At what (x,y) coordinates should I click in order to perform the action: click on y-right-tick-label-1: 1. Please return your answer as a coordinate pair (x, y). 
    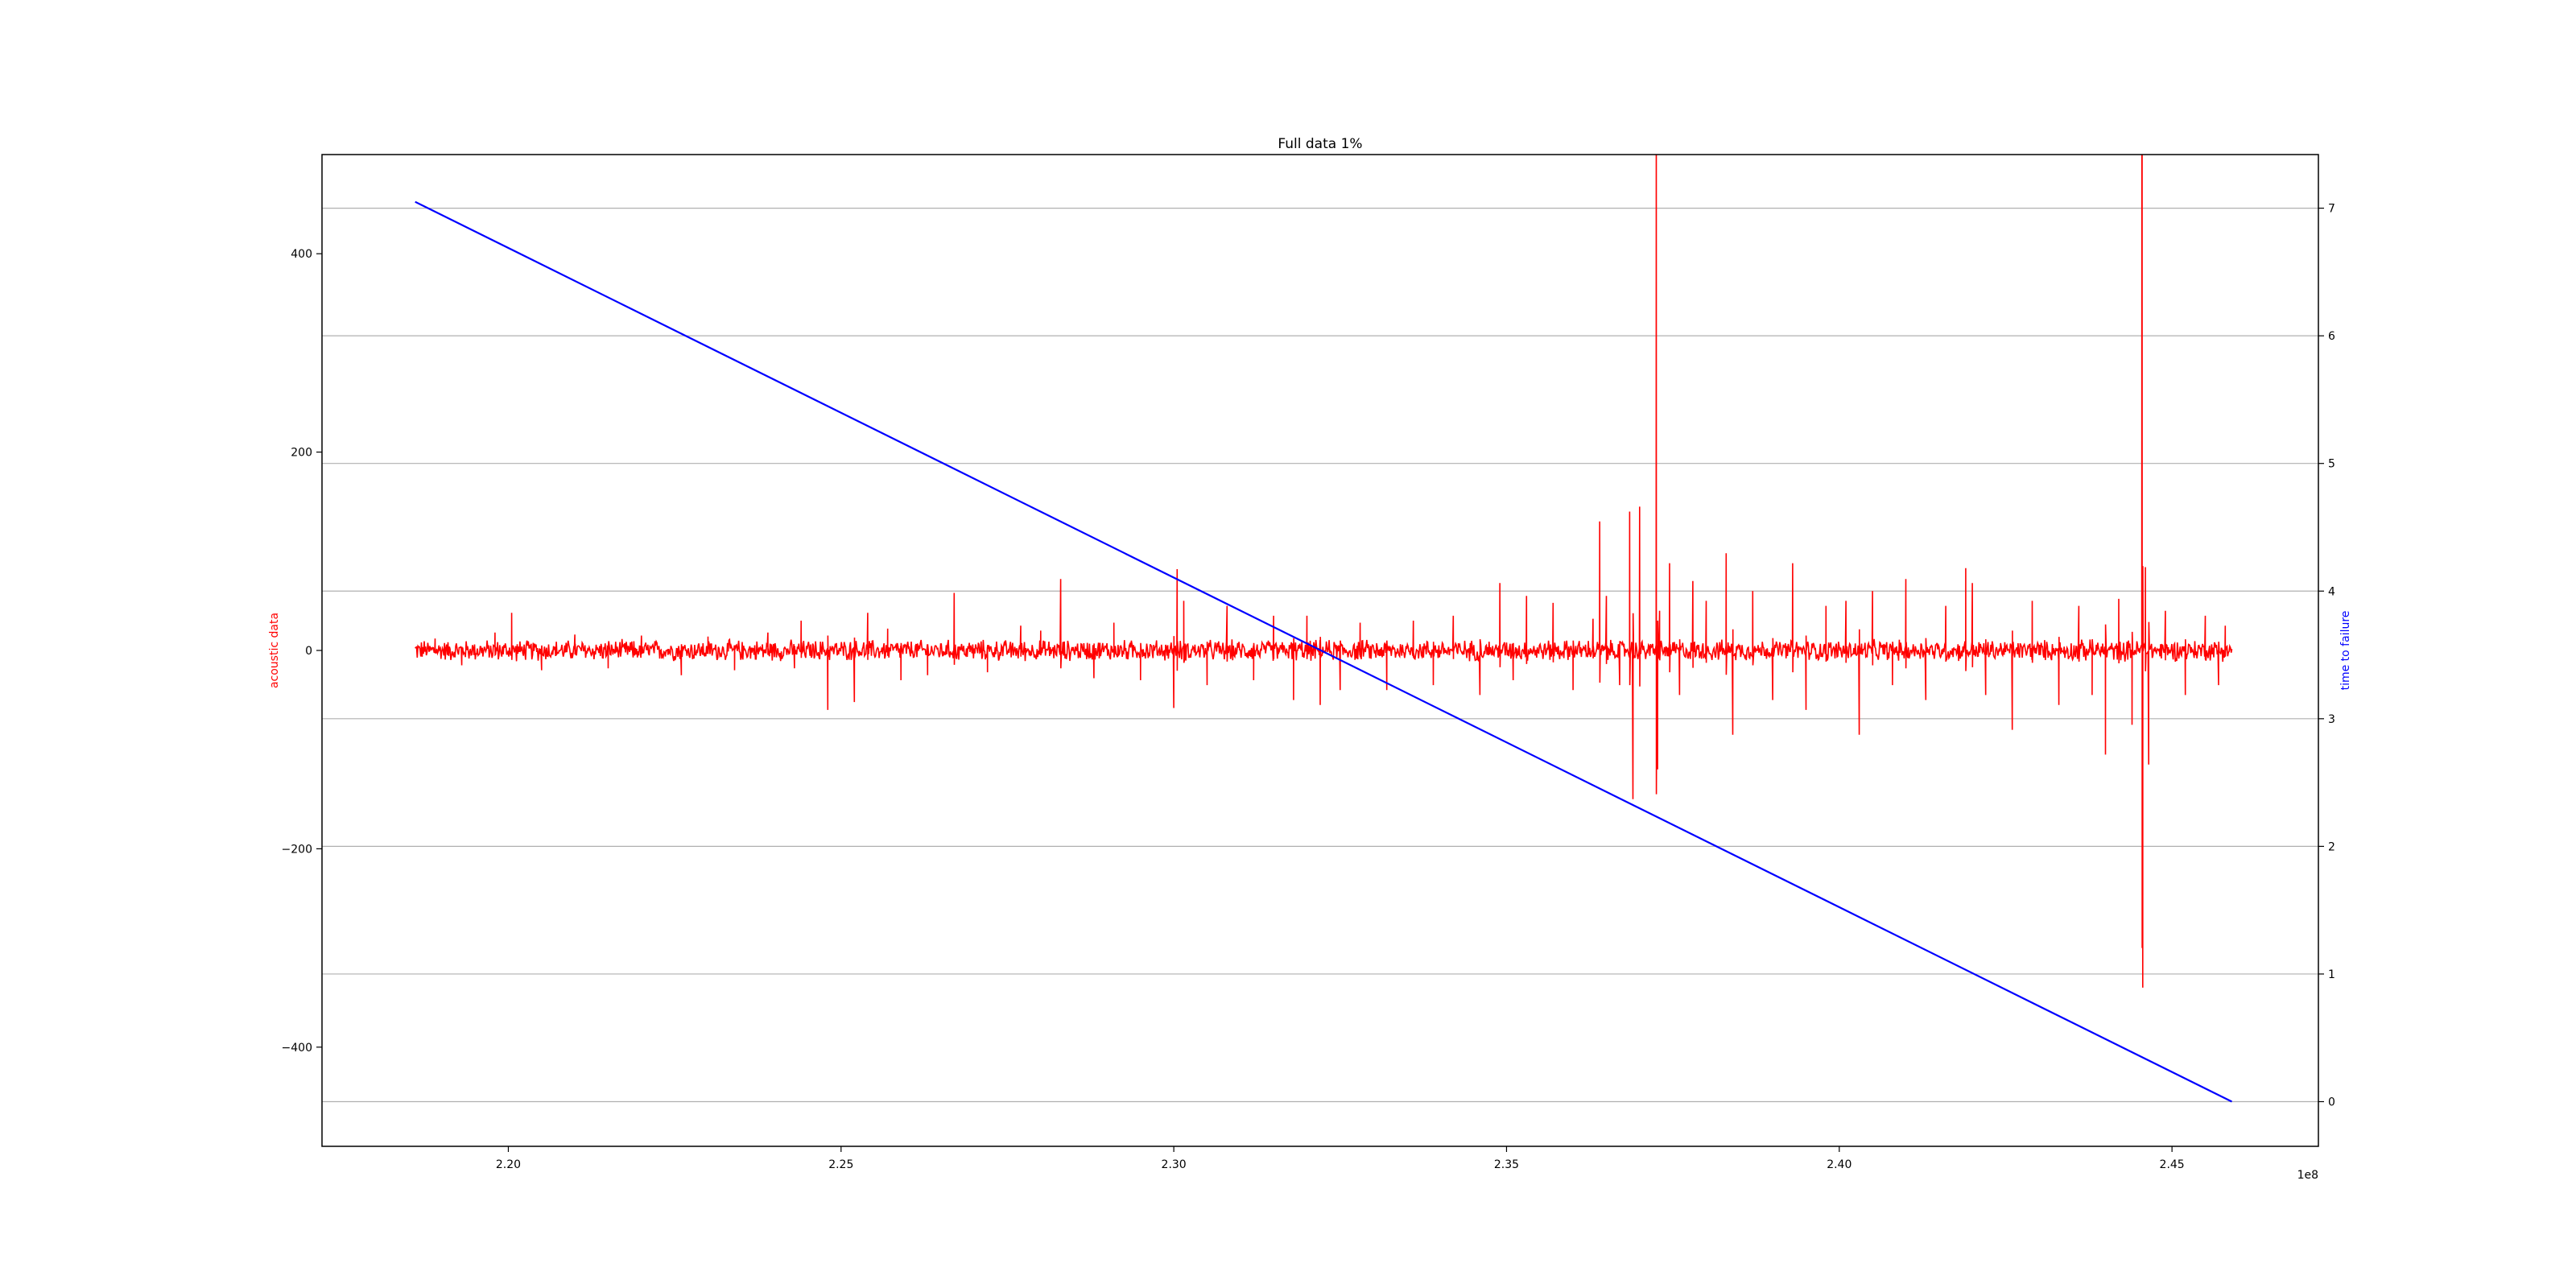
    Looking at the image, I should click on (2331, 974).